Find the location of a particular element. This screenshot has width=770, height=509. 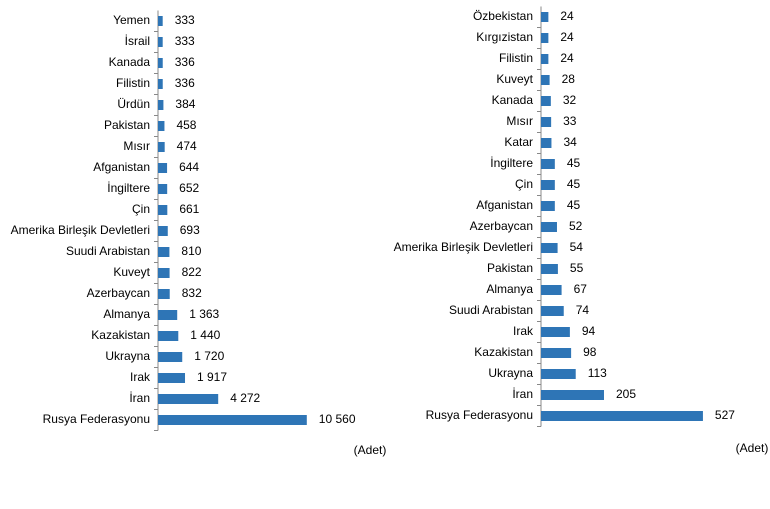

value-label: 28 is located at coordinates (569, 79).